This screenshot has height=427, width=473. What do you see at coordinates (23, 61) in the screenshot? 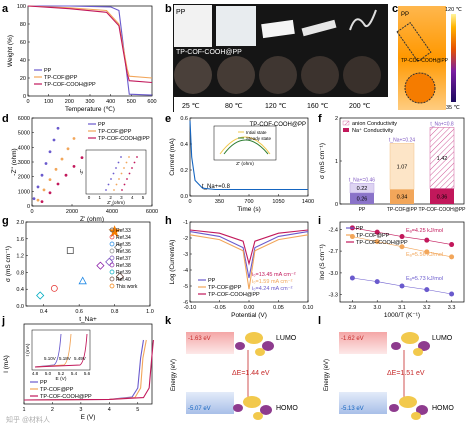
I see `chart-a-ytick: 40` at bounding box center [23, 61].